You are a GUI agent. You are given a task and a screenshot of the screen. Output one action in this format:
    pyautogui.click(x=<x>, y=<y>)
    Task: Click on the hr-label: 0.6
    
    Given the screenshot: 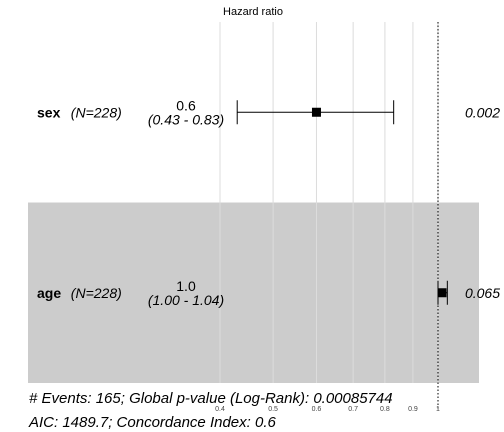 What is the action you would take?
    pyautogui.click(x=186, y=105)
    